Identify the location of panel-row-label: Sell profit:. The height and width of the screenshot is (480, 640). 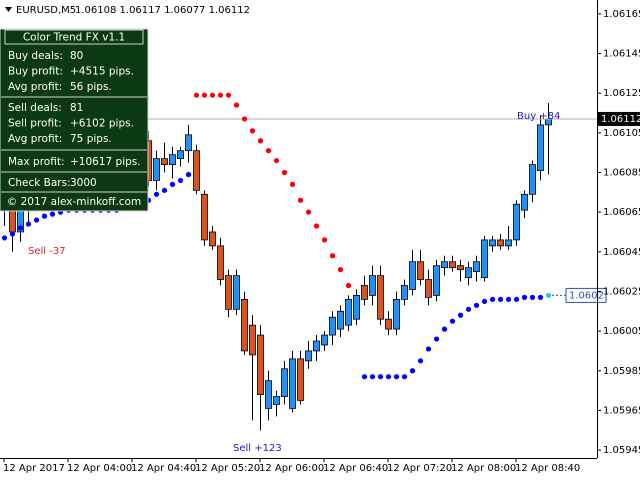
(35, 124).